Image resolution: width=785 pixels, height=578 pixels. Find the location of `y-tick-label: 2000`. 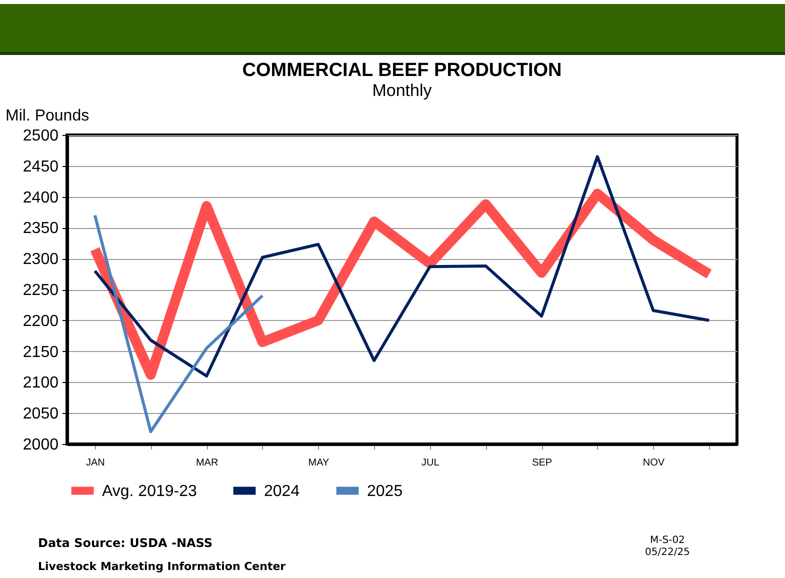

y-tick-label: 2000 is located at coordinates (40, 445).